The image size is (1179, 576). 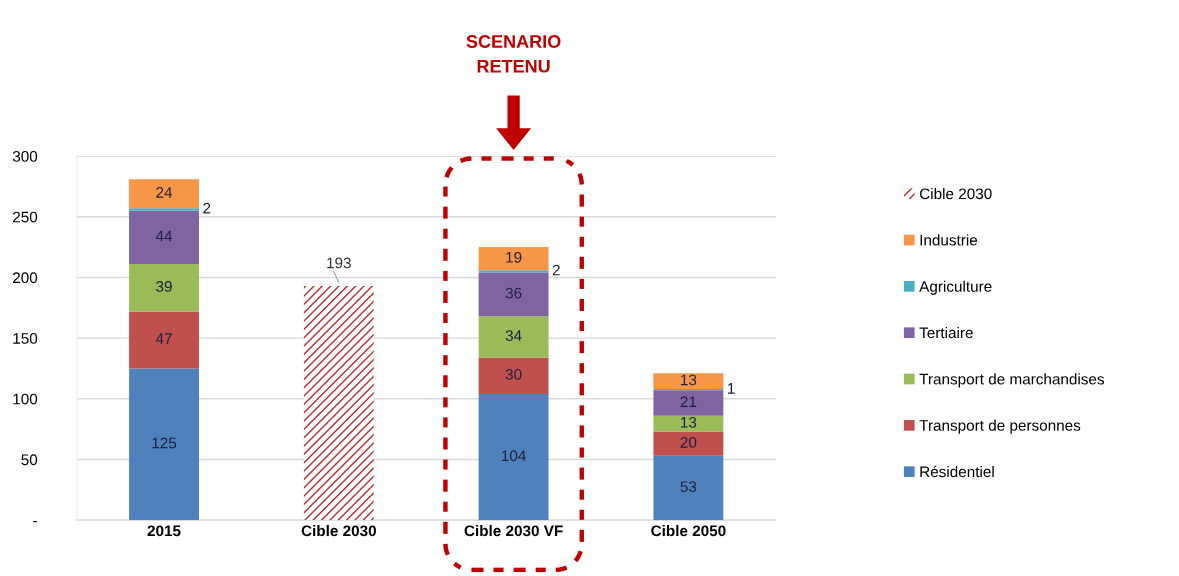 I want to click on y-tick-label: 150, so click(x=25, y=338).